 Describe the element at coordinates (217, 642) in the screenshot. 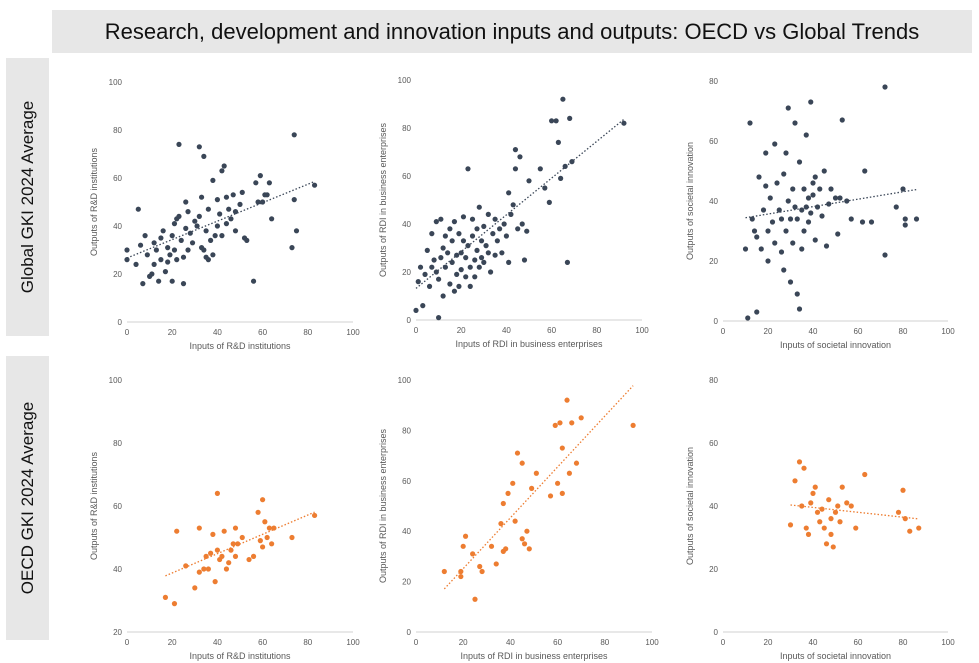

I see `x-tick-label: 40` at that location.